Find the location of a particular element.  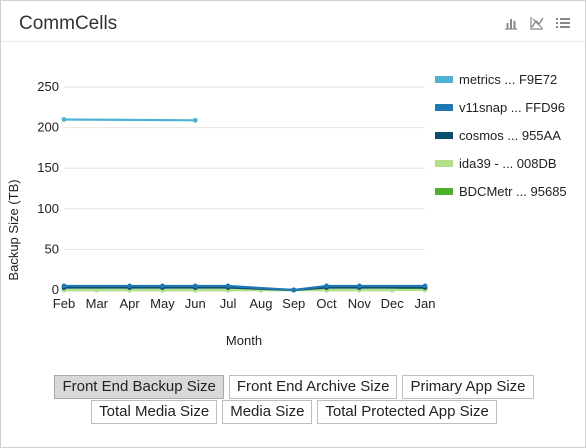

line-chart-icon is located at coordinates (537, 23).